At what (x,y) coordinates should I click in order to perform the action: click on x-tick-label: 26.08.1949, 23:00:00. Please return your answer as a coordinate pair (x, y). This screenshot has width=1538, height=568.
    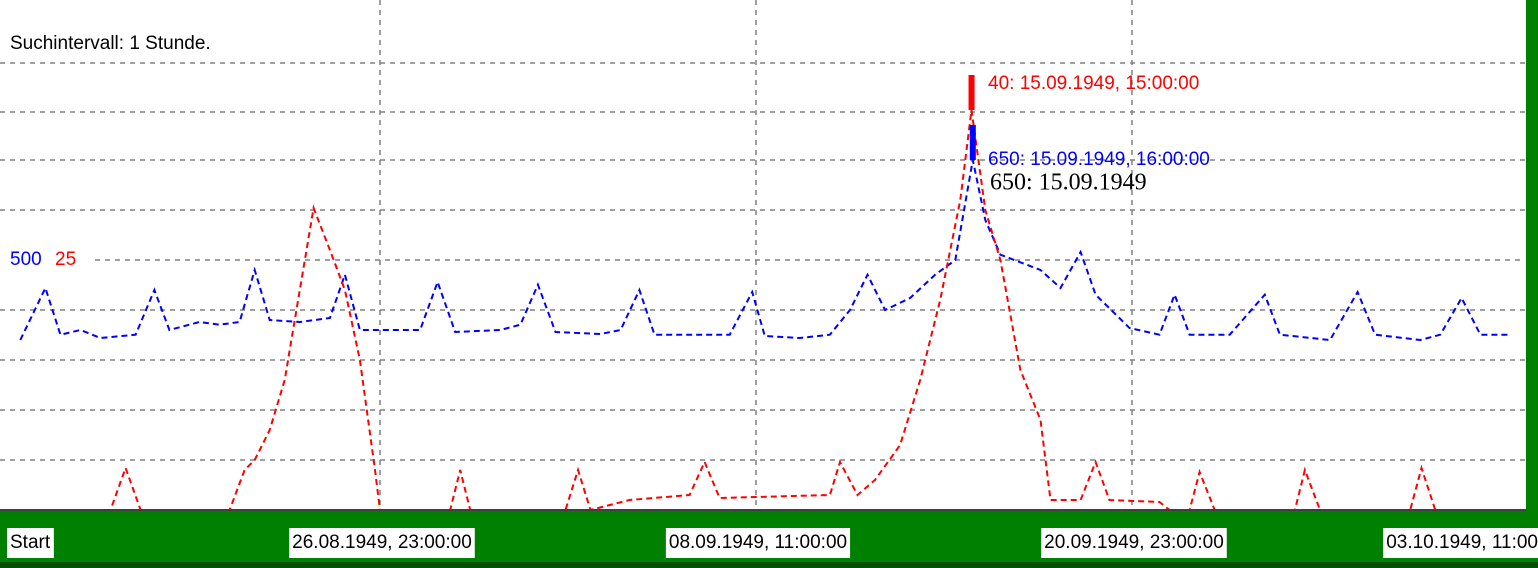
    Looking at the image, I should click on (382, 542).